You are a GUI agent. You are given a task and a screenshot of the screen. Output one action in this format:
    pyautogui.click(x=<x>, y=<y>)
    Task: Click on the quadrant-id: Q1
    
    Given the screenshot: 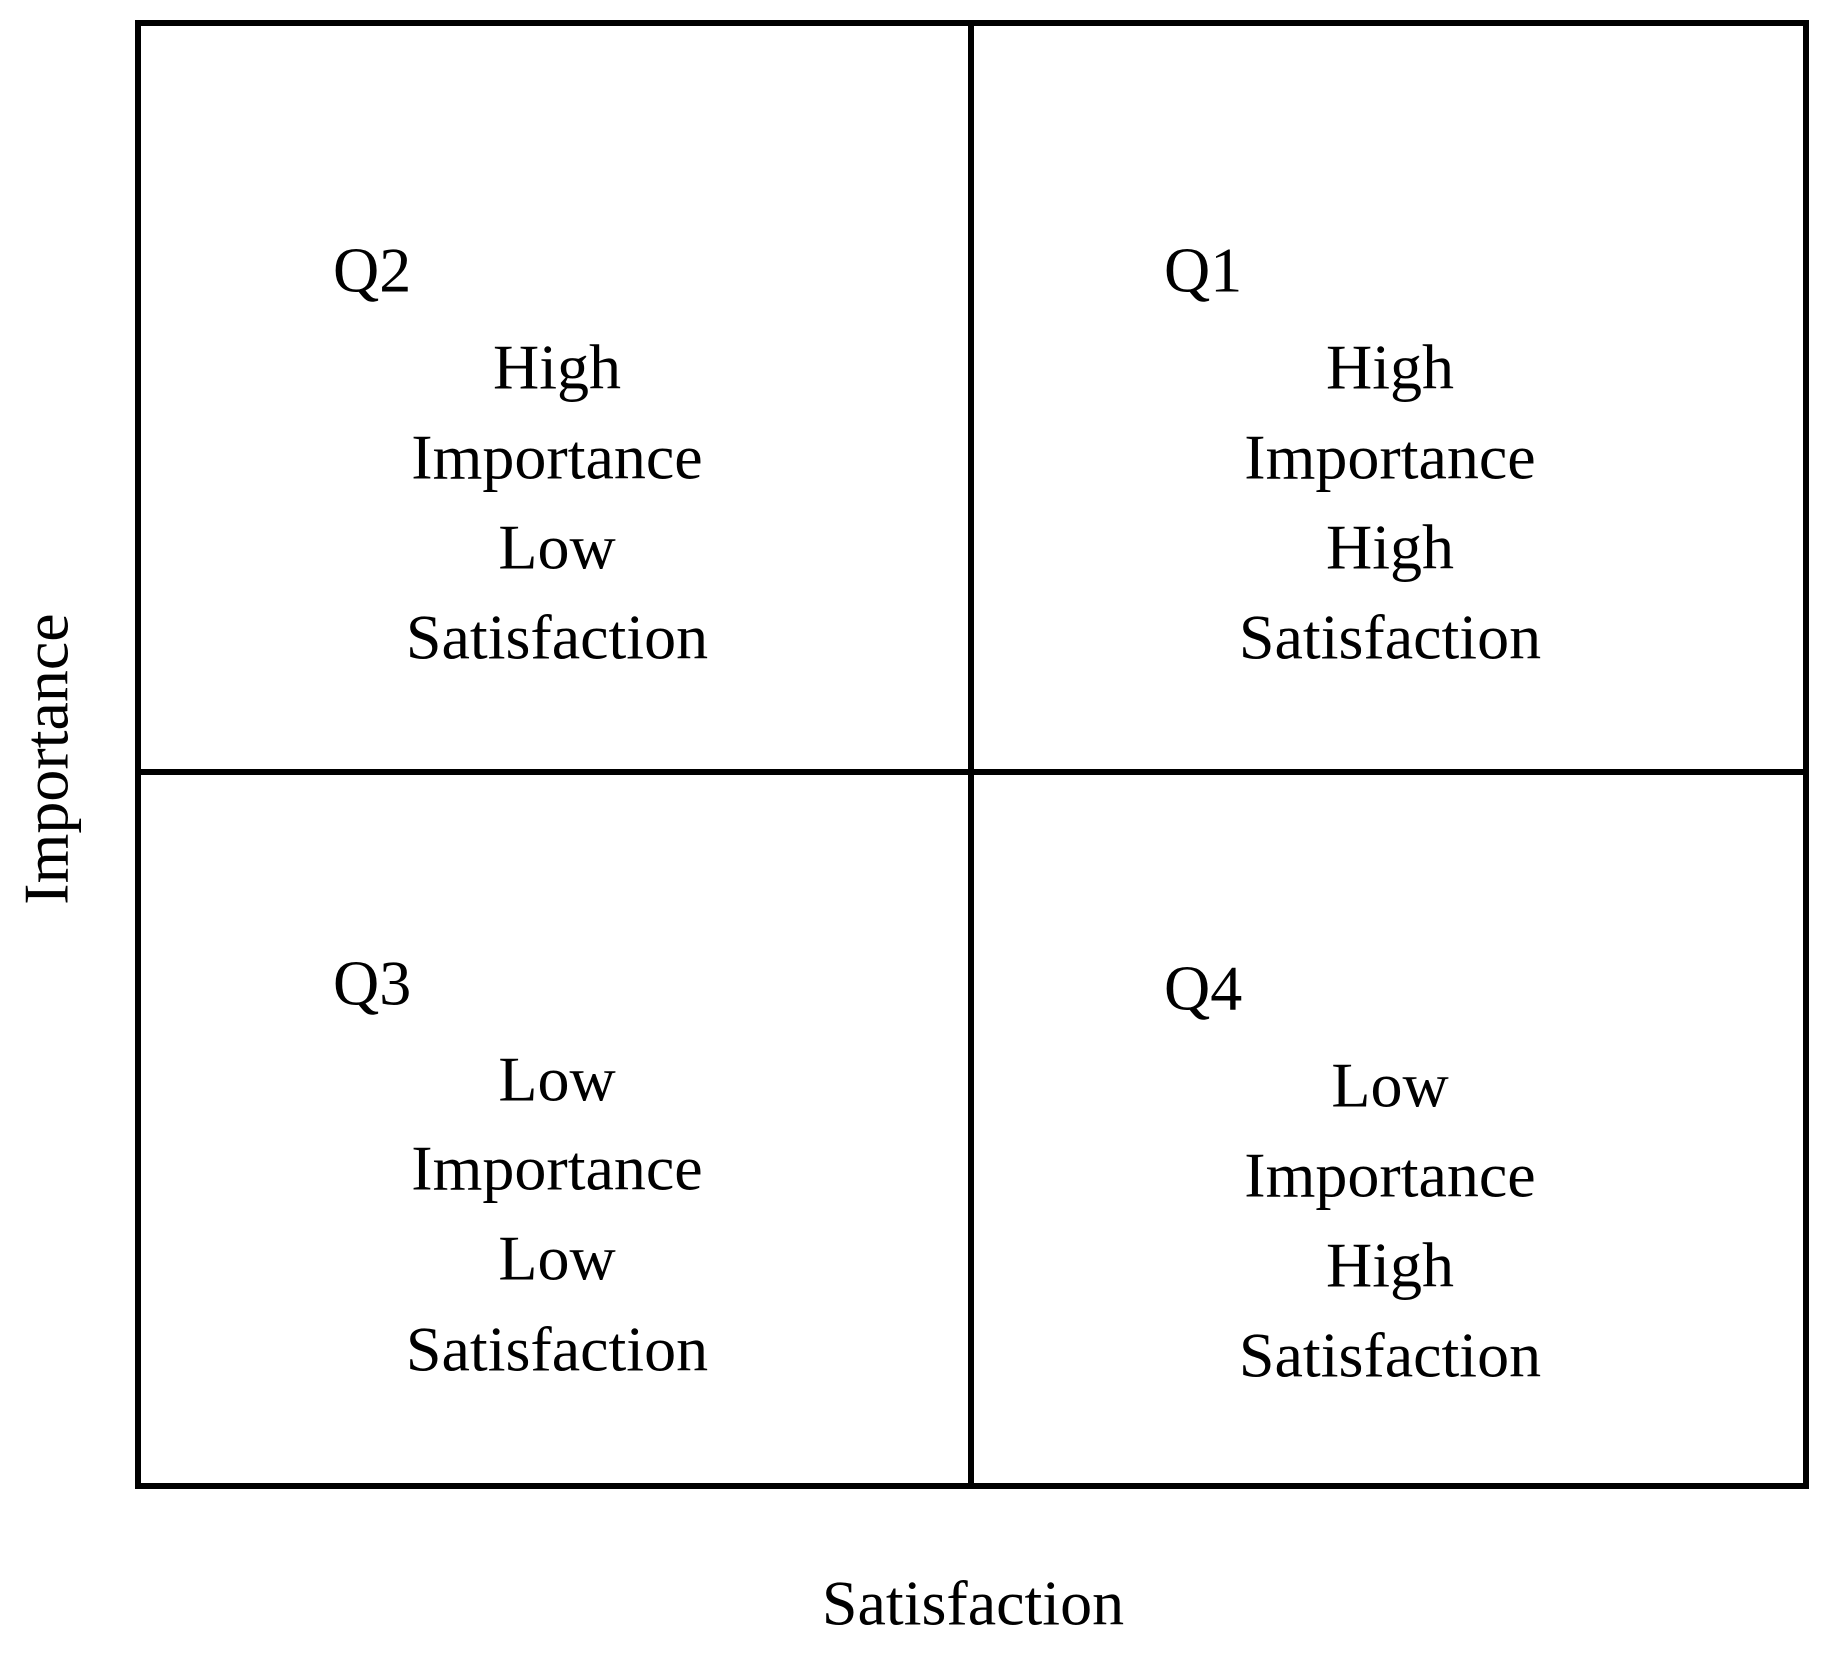 What is the action you would take?
    pyautogui.click(x=1203, y=270)
    